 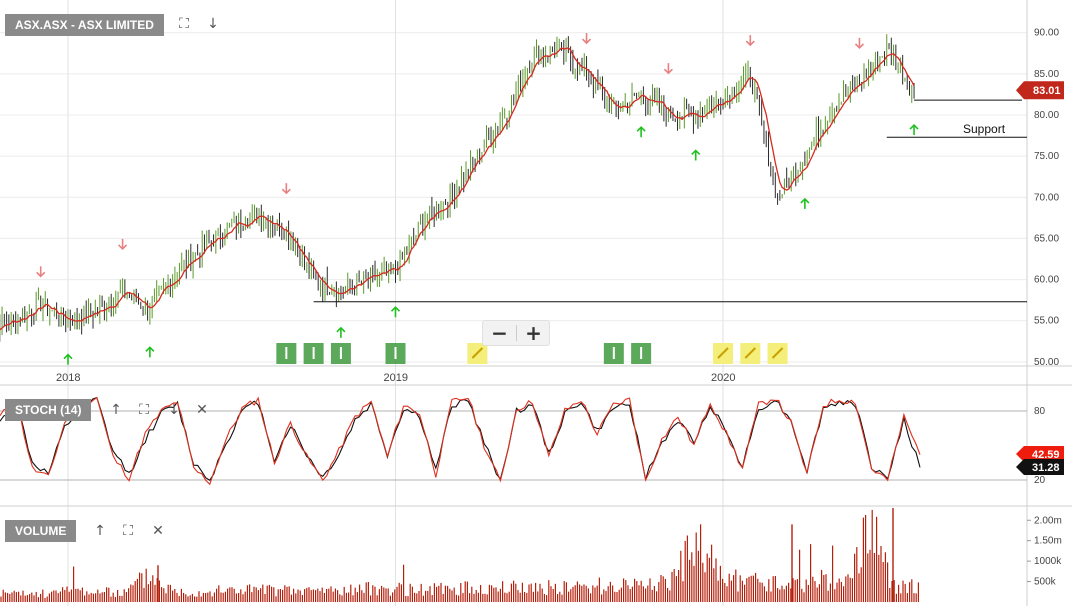 What do you see at coordinates (1046, 455) in the screenshot?
I see `stoch-k-value: 42.59` at bounding box center [1046, 455].